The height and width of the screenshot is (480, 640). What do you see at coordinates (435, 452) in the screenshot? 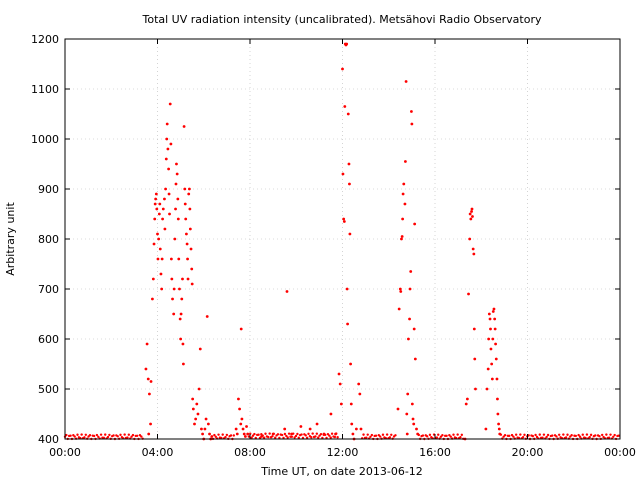
I see `x-tick-label: 16:00` at bounding box center [435, 452].